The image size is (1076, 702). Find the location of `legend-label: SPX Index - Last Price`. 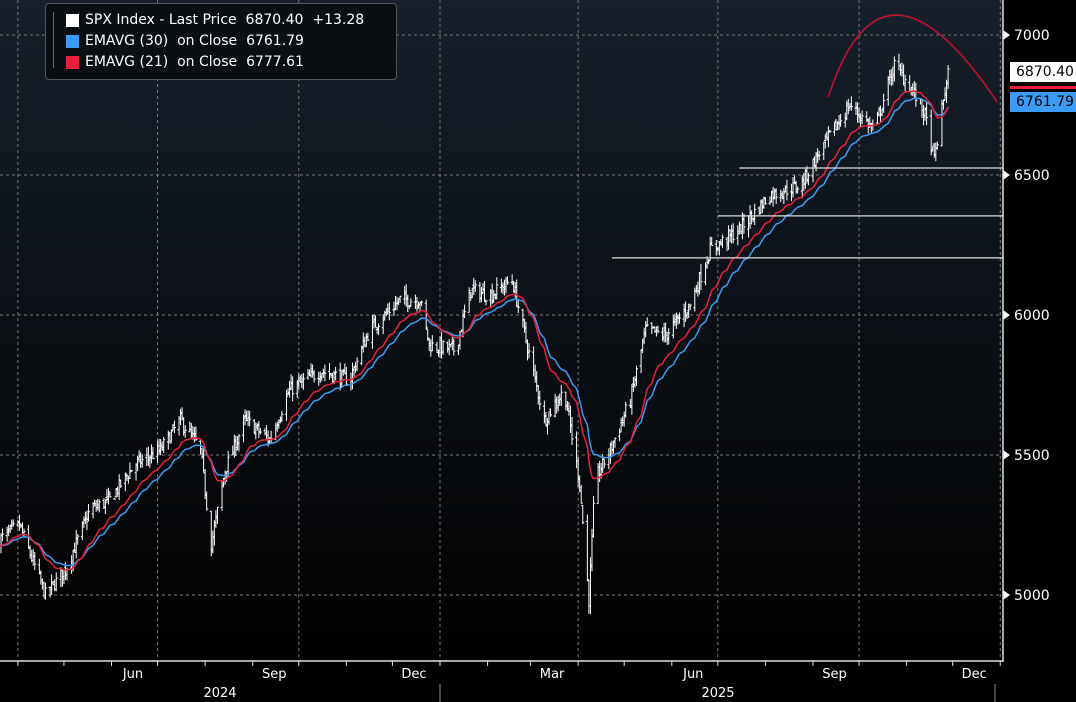

legend-label: SPX Index - Last Price is located at coordinates (161, 20).